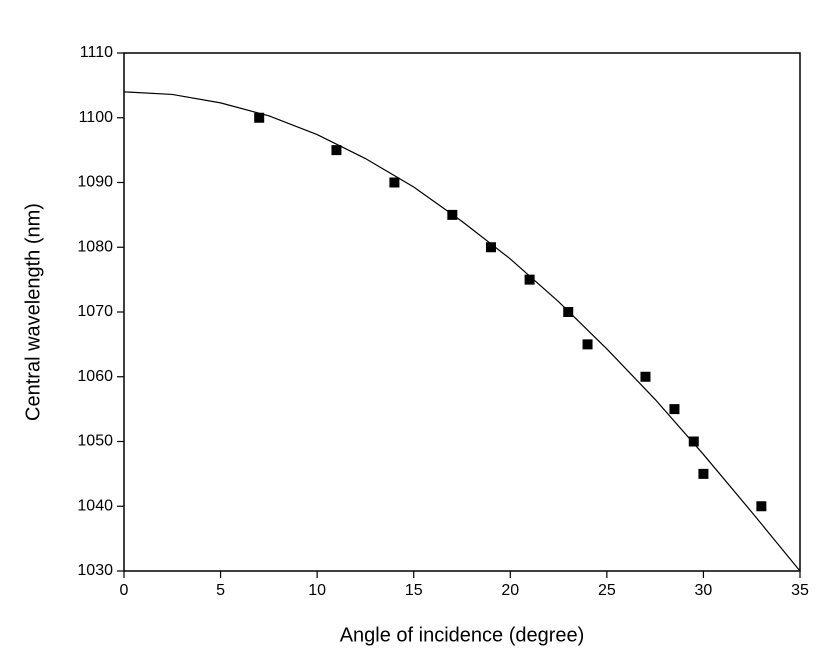 The height and width of the screenshot is (653, 818). Describe the element at coordinates (704, 590) in the screenshot. I see `x-tick-label: 30` at that location.